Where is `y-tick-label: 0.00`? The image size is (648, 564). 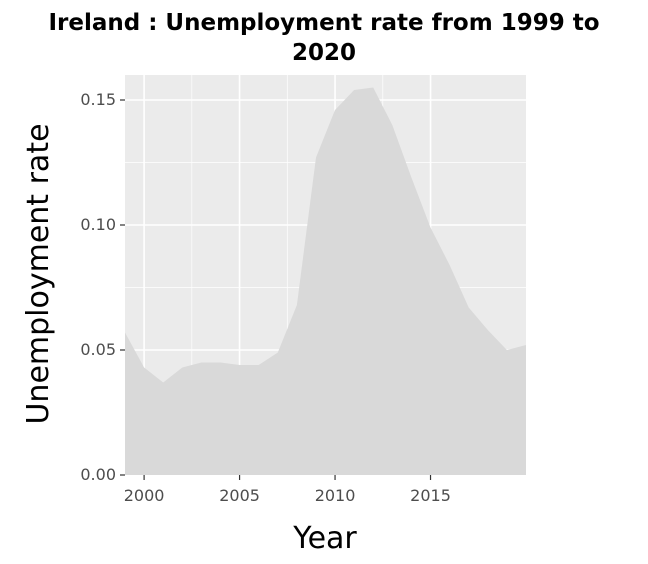 y-tick-label: 0.00 is located at coordinates (98, 474).